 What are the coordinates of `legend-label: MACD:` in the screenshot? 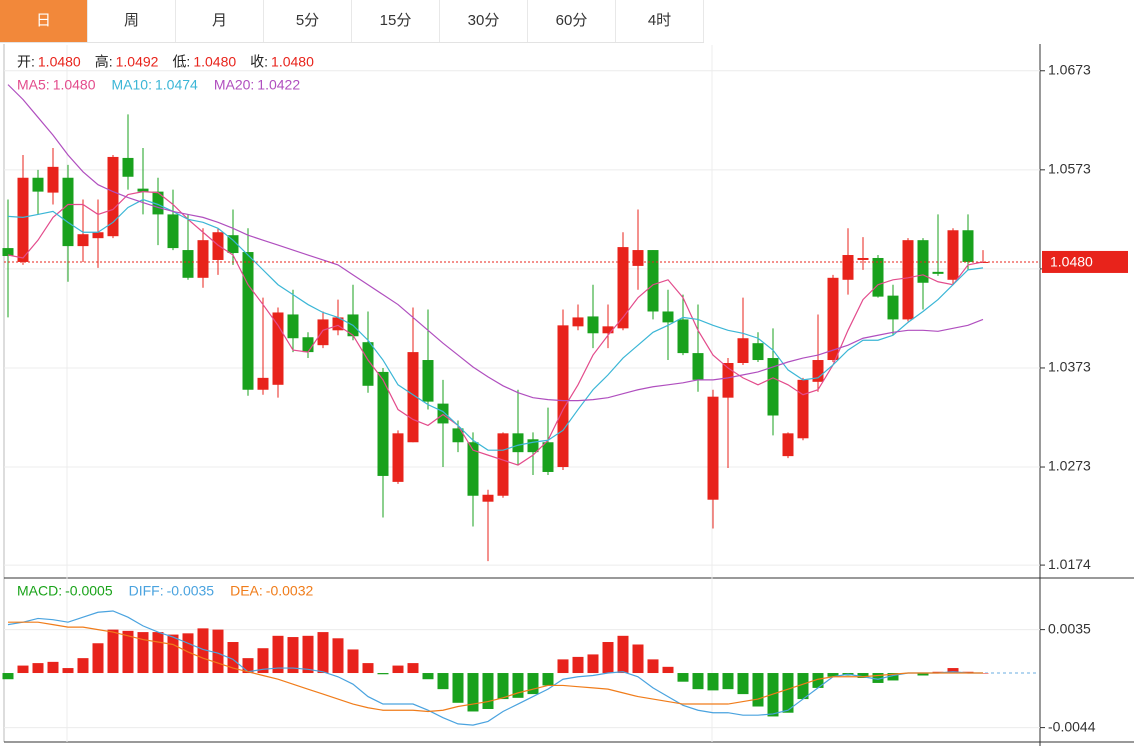 It's located at (39, 591).